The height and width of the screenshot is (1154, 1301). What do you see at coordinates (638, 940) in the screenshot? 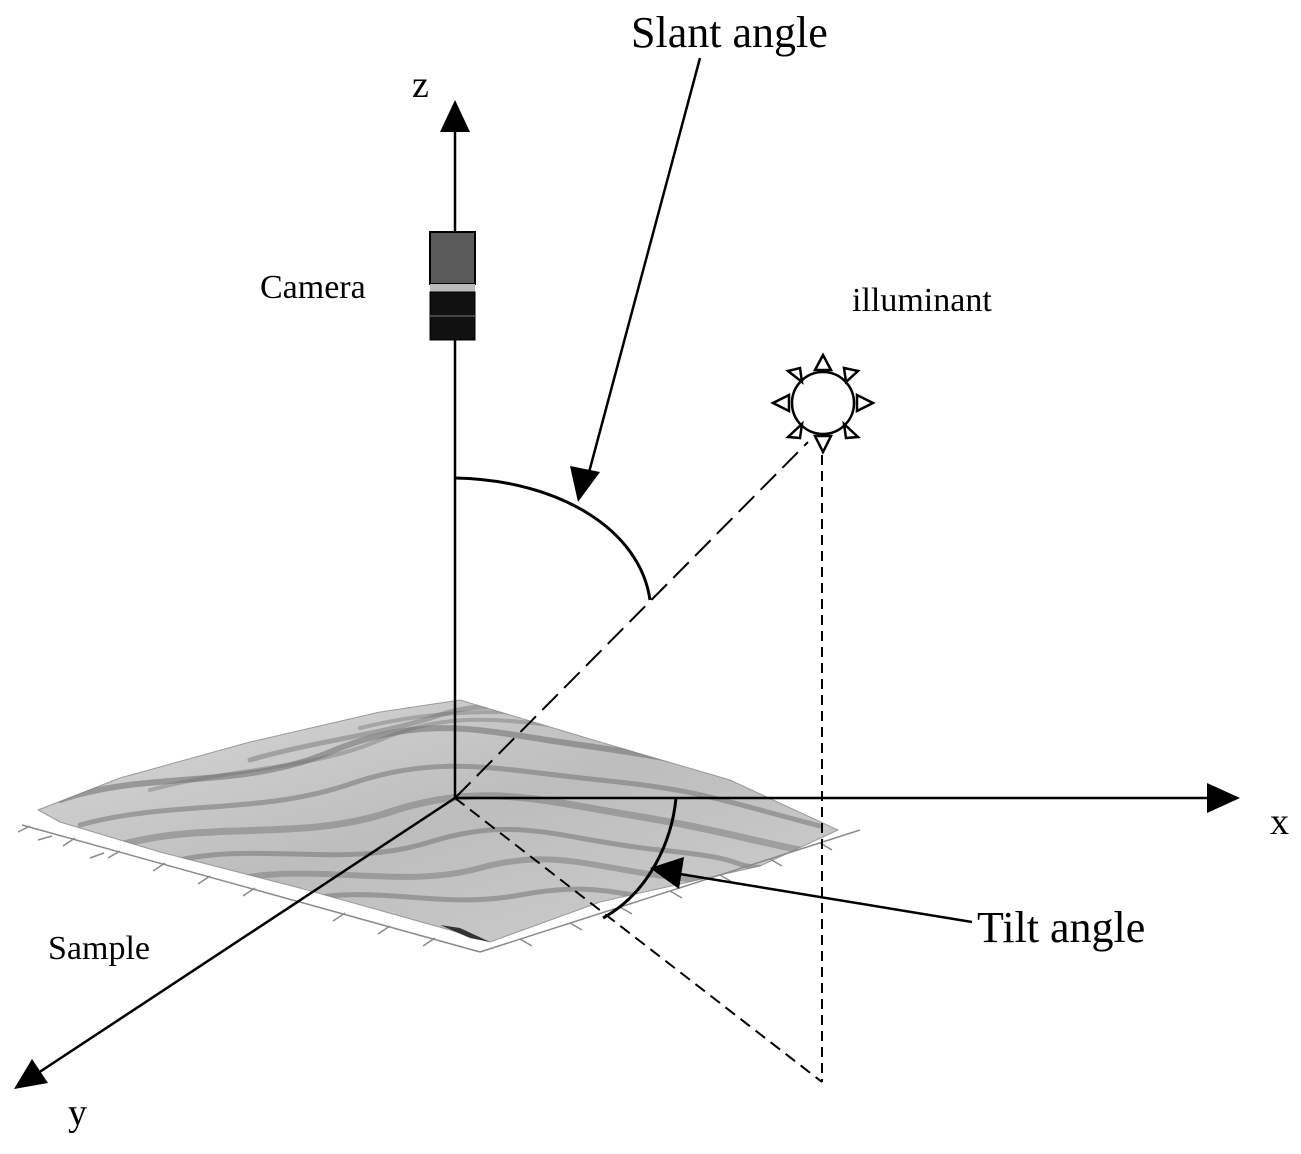
I see `illuminant-ground-projection` at bounding box center [638, 940].